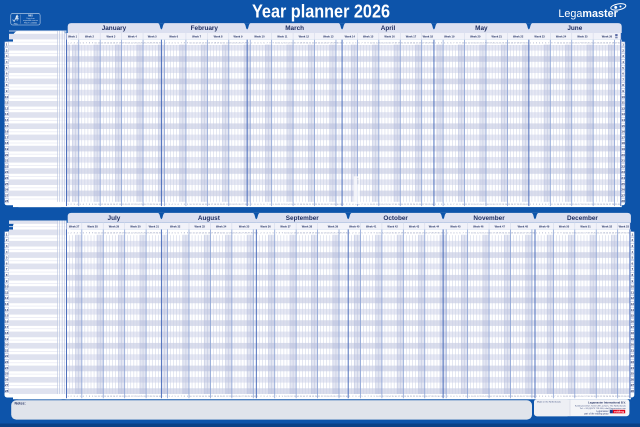  I want to click on svg-text: 29, so click(435, 397).